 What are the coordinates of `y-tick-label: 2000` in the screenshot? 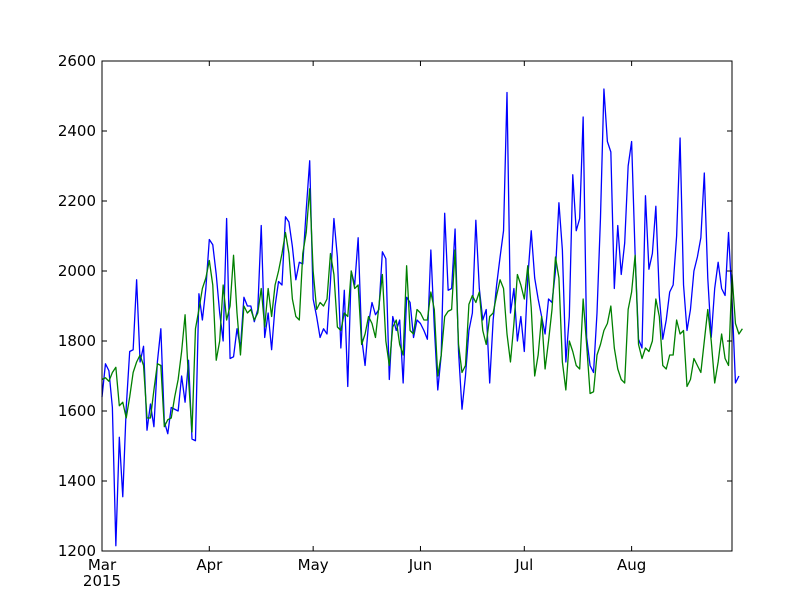 It's located at (77, 271).